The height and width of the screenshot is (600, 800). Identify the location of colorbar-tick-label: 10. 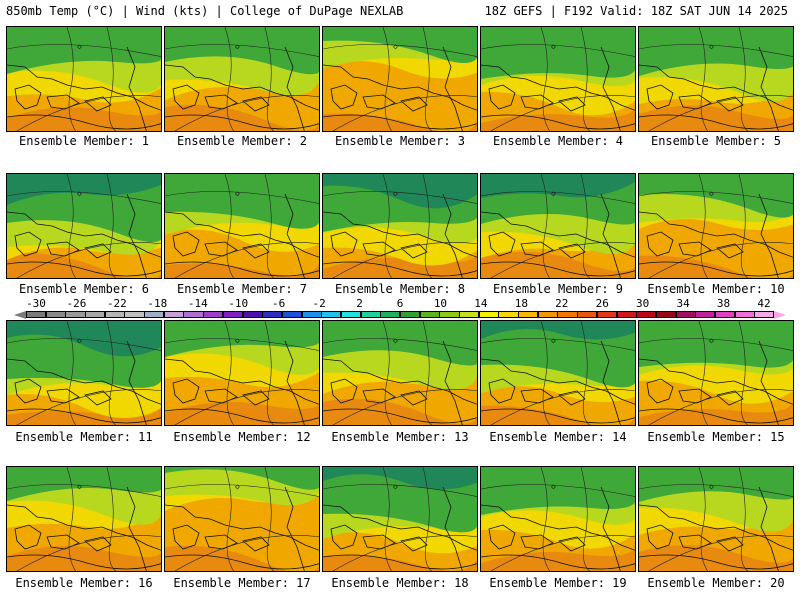
(440, 303).